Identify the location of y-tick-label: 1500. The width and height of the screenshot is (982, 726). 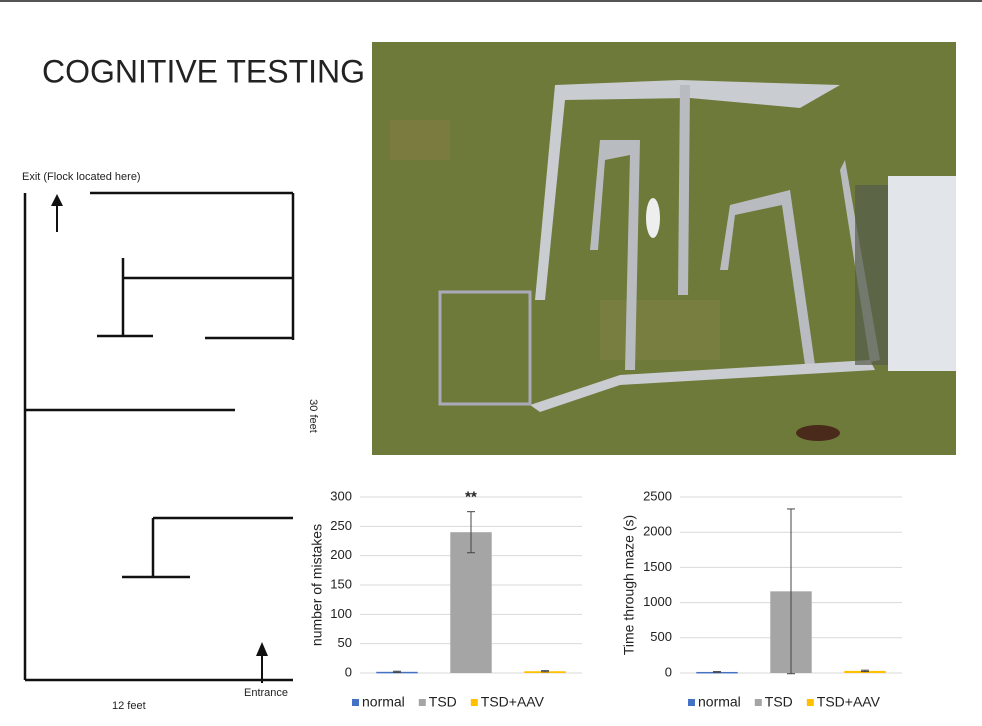
(657, 566).